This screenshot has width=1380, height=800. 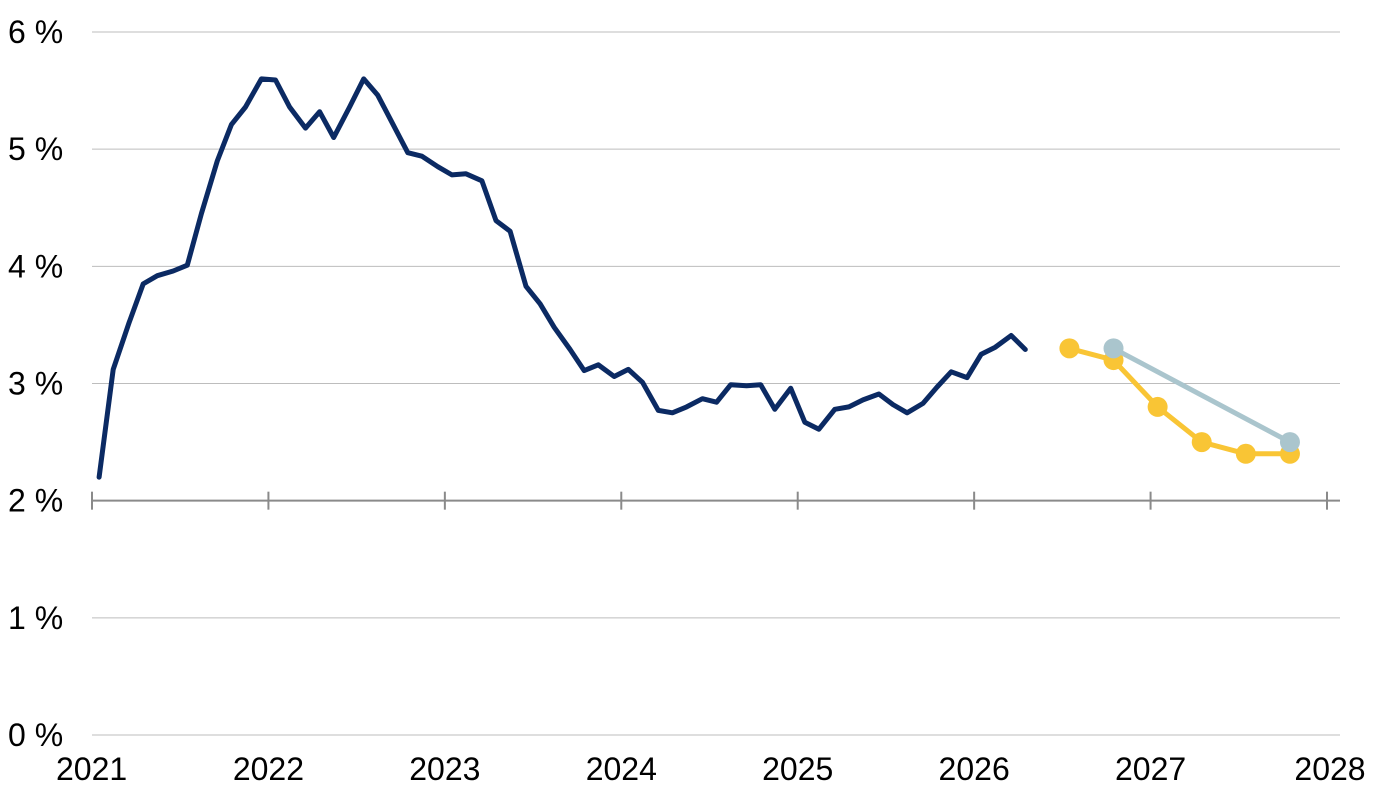 What do you see at coordinates (35, 501) in the screenshot?
I see `y-tick-label: 2 %` at bounding box center [35, 501].